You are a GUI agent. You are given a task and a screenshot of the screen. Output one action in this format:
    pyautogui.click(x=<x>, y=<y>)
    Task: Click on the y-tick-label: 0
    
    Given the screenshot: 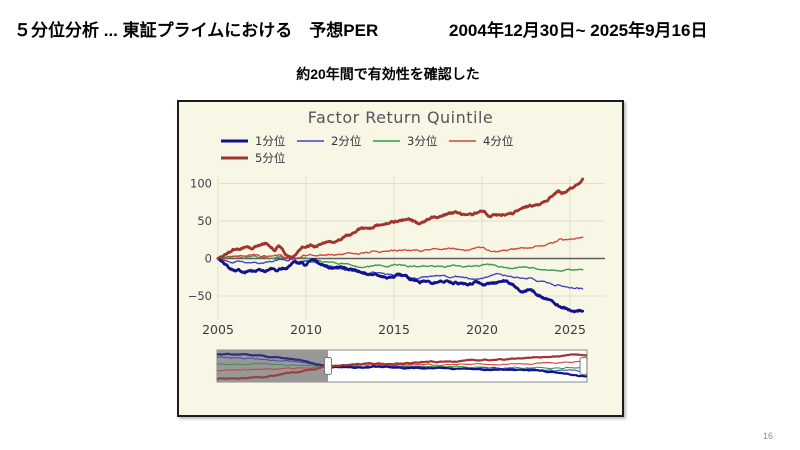 What is the action you would take?
    pyautogui.click(x=208, y=259)
    